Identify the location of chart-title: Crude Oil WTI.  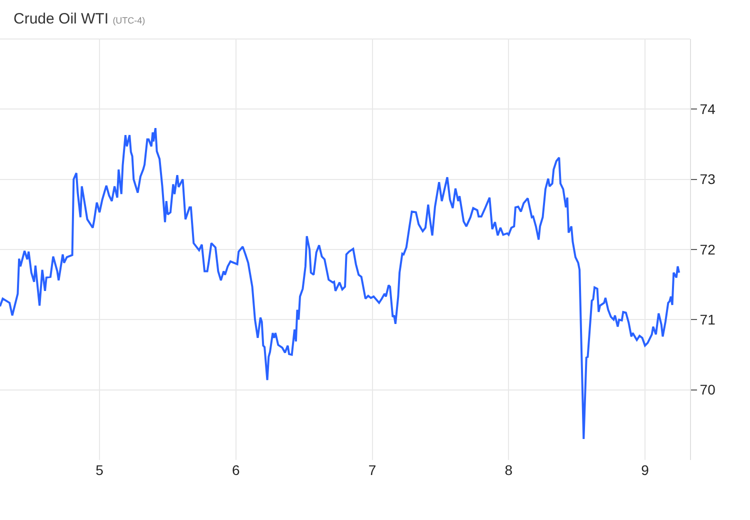
(61, 19).